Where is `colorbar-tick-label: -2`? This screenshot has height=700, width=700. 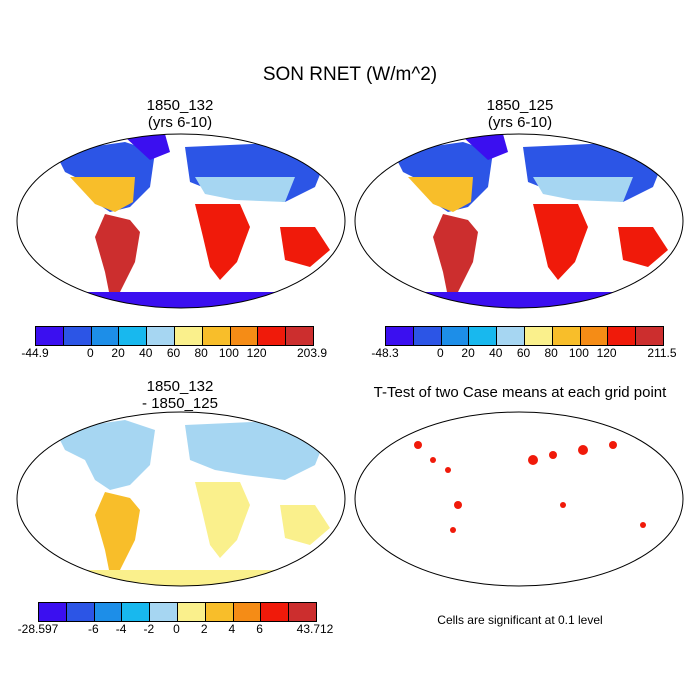
colorbar-tick-label: -2 is located at coordinates (149, 629).